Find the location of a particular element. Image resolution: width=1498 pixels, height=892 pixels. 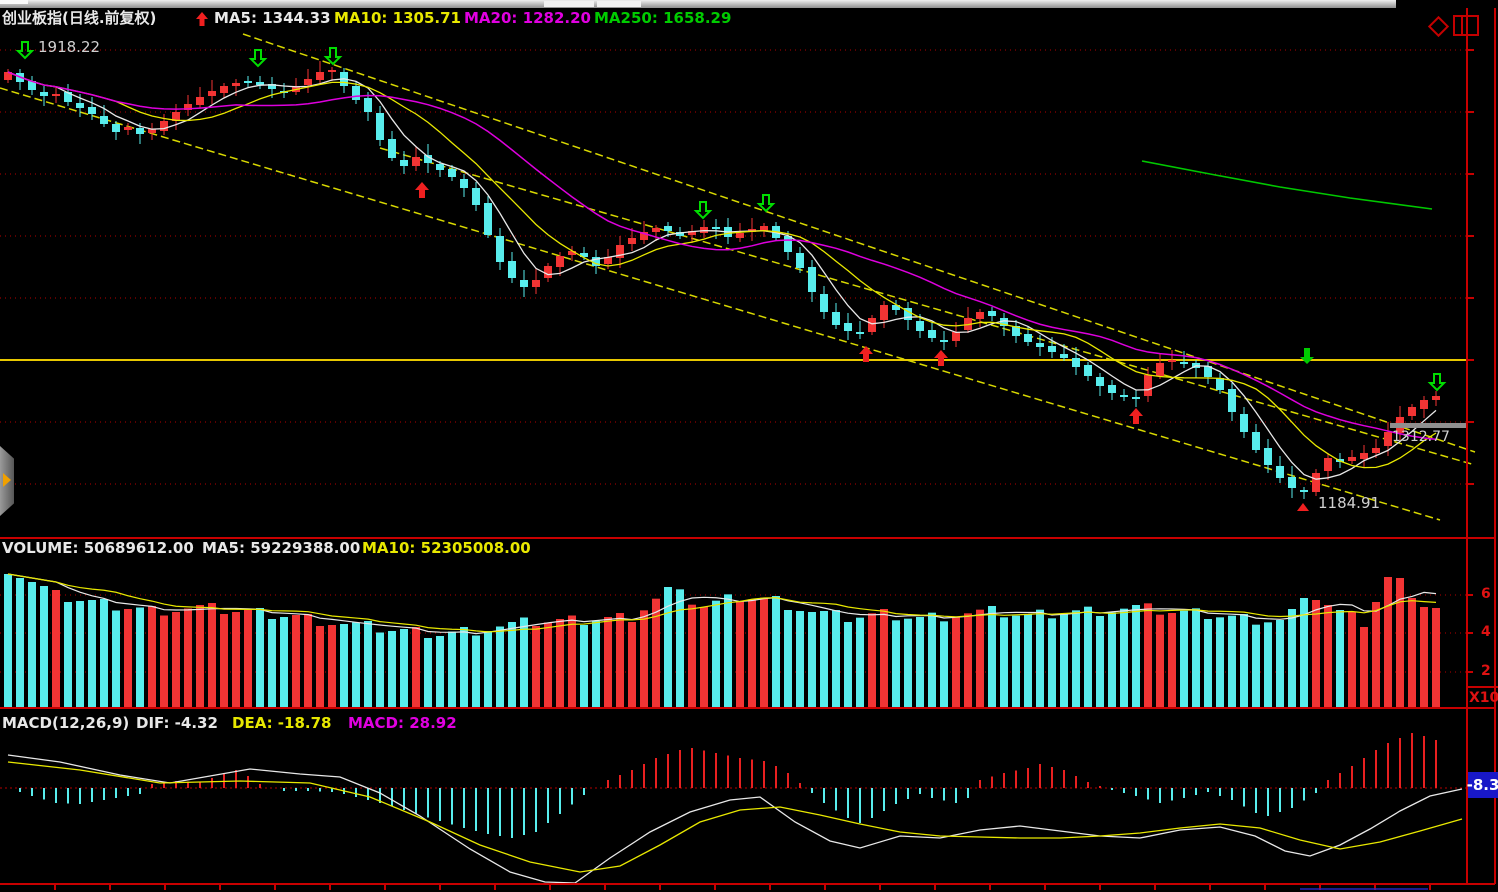

layout-icon-divider is located at coordinates (1462, 25).